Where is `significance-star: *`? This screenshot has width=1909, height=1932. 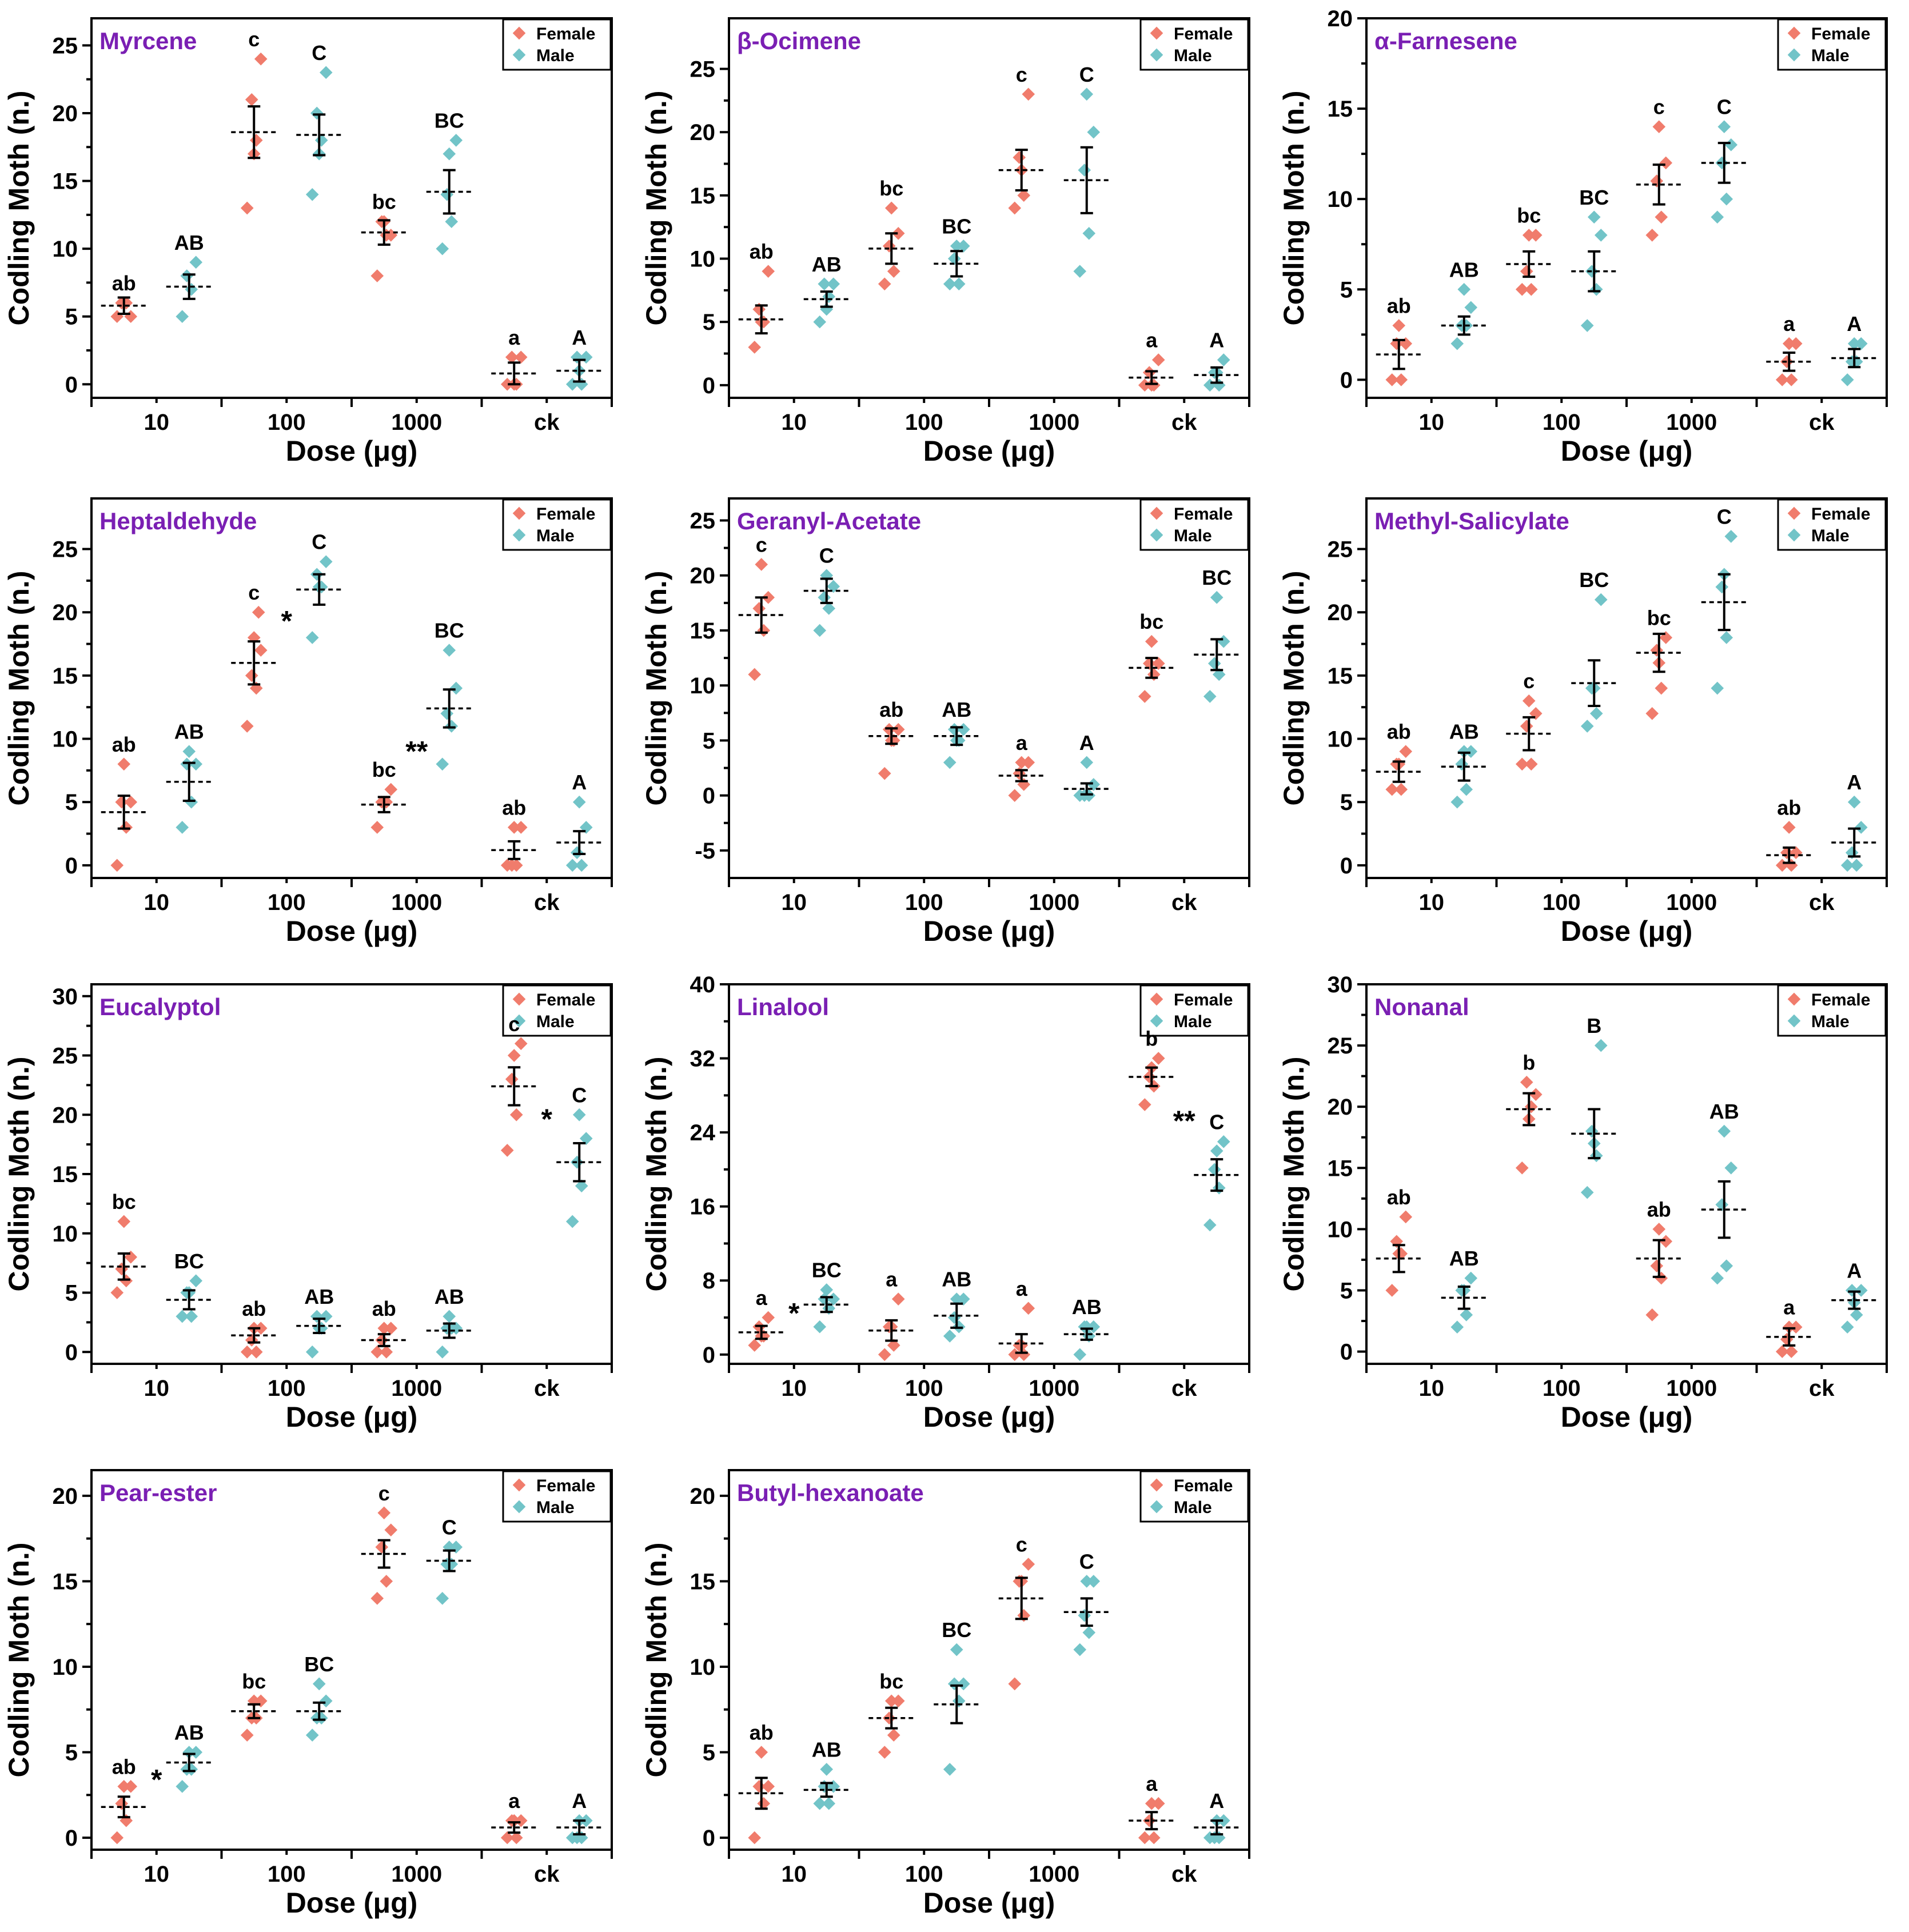 significance-star: * is located at coordinates (156, 1779).